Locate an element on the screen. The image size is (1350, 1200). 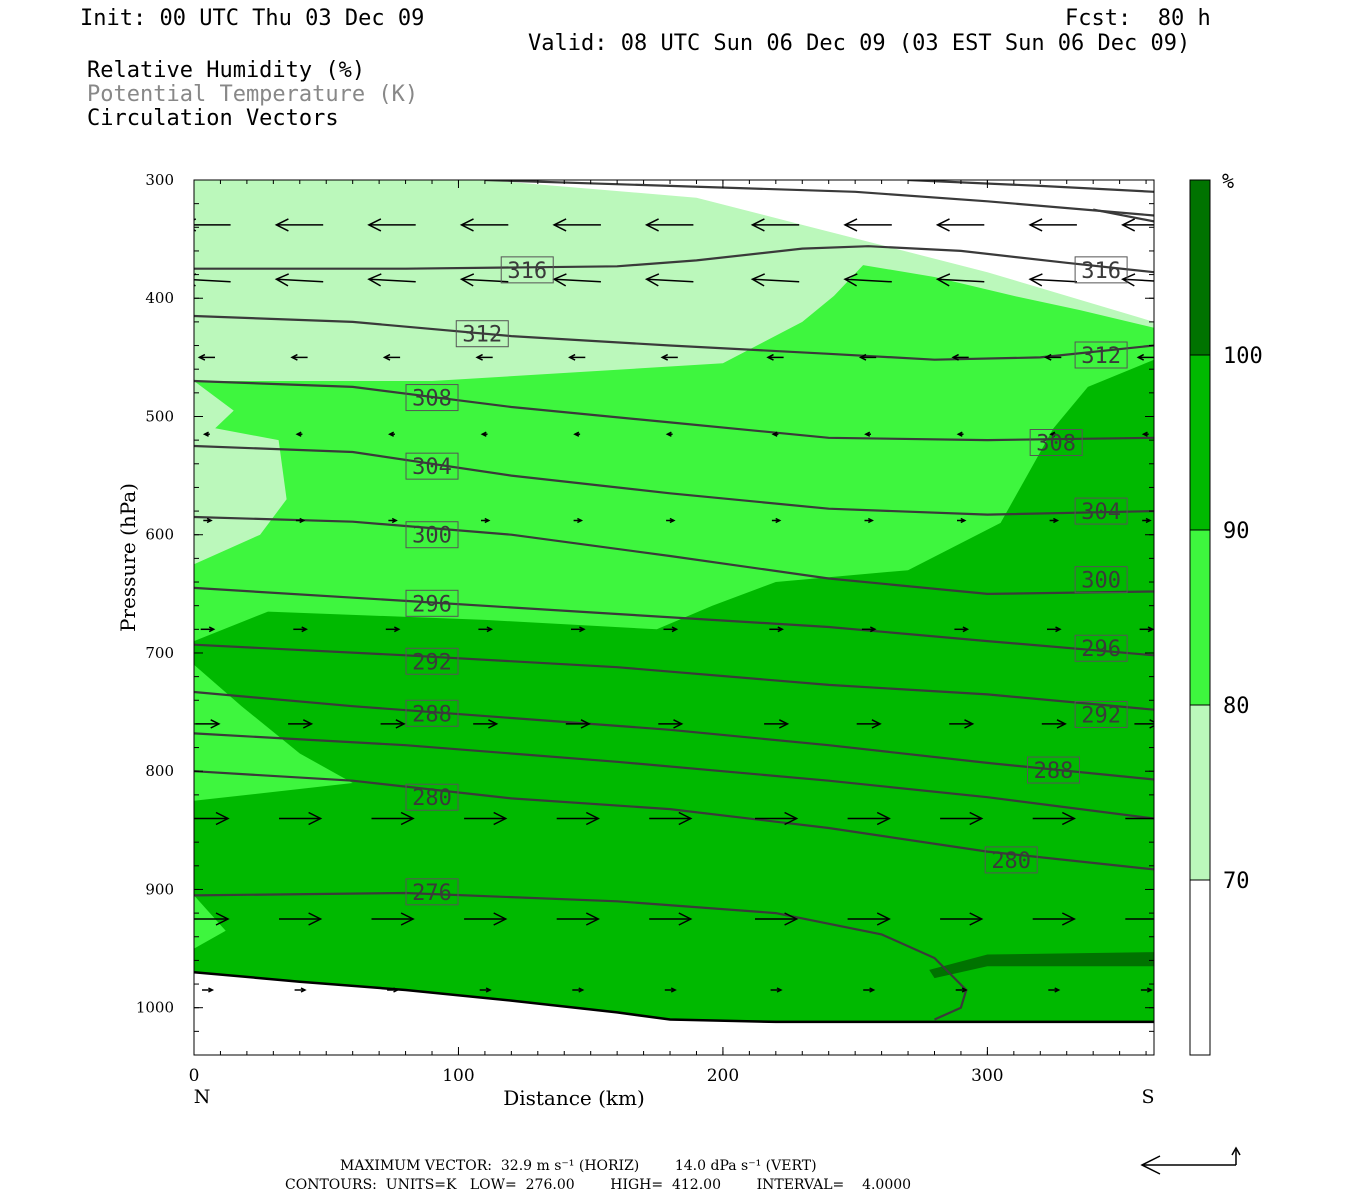
contour-label-304: 304 is located at coordinates (432, 466).